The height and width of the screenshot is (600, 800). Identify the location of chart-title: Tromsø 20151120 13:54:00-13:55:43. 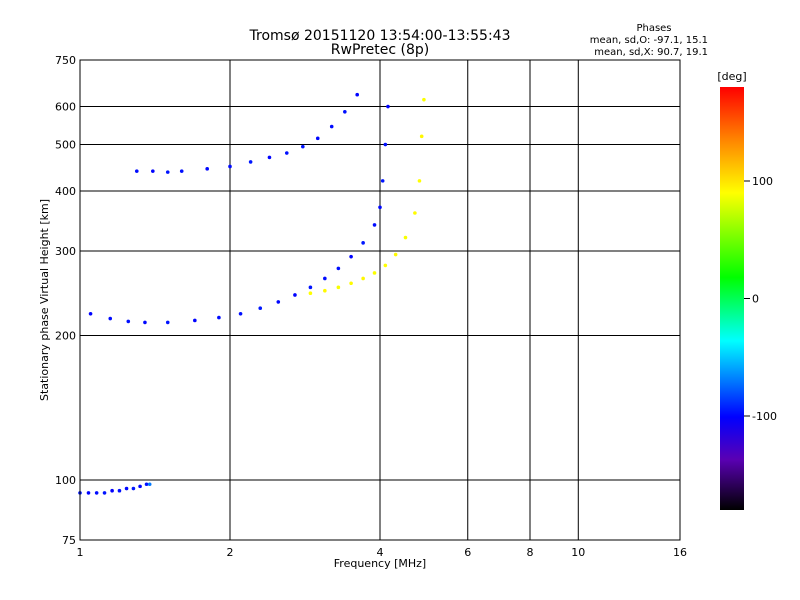
(380, 36).